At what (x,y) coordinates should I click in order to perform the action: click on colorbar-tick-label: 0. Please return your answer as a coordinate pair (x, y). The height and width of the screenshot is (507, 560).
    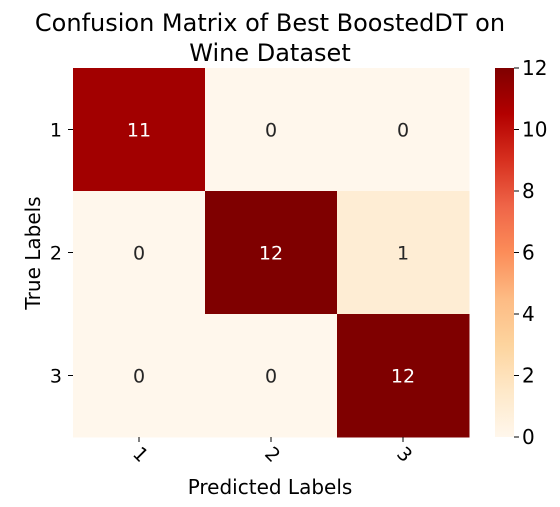
    Looking at the image, I should click on (528, 437).